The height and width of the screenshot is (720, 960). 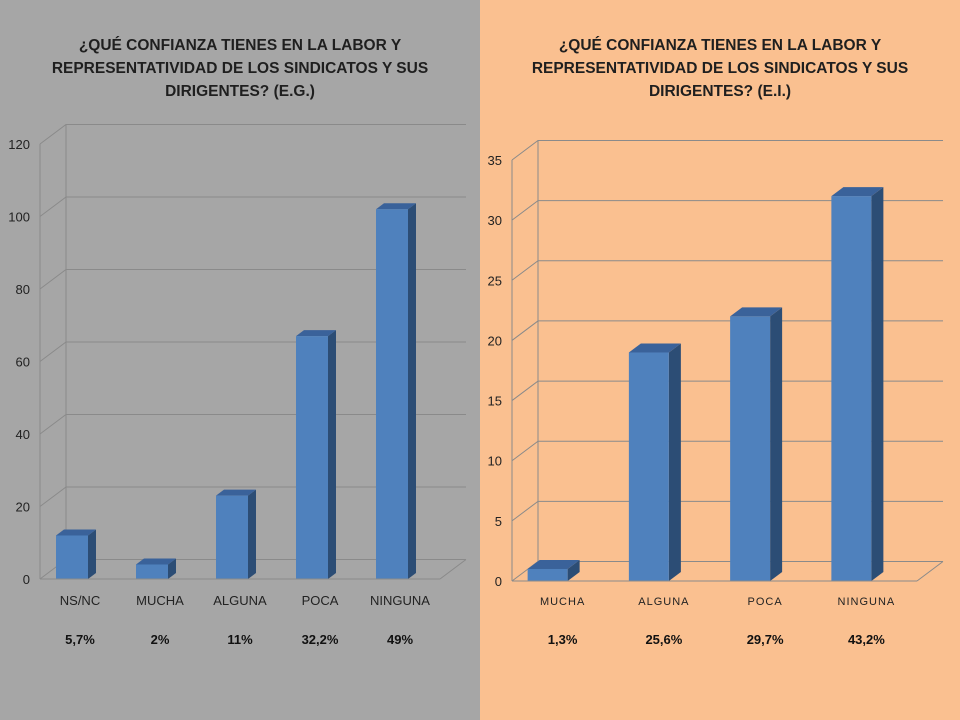 What do you see at coordinates (19, 217) in the screenshot?
I see `y-tick-label: 100` at bounding box center [19, 217].